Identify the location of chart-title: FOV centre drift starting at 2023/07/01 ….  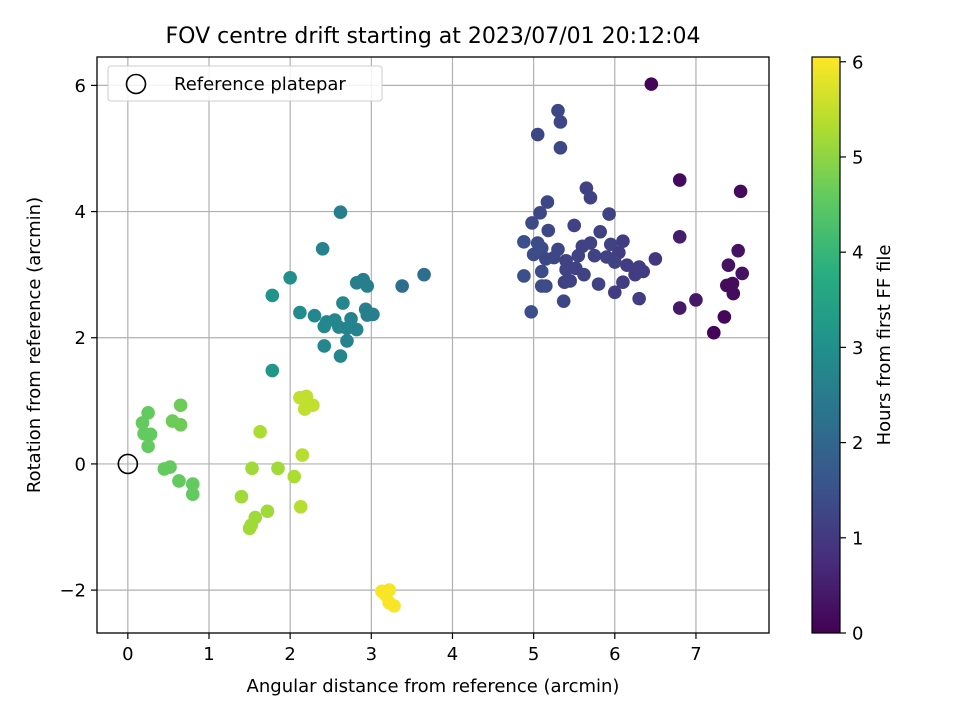
(433, 36).